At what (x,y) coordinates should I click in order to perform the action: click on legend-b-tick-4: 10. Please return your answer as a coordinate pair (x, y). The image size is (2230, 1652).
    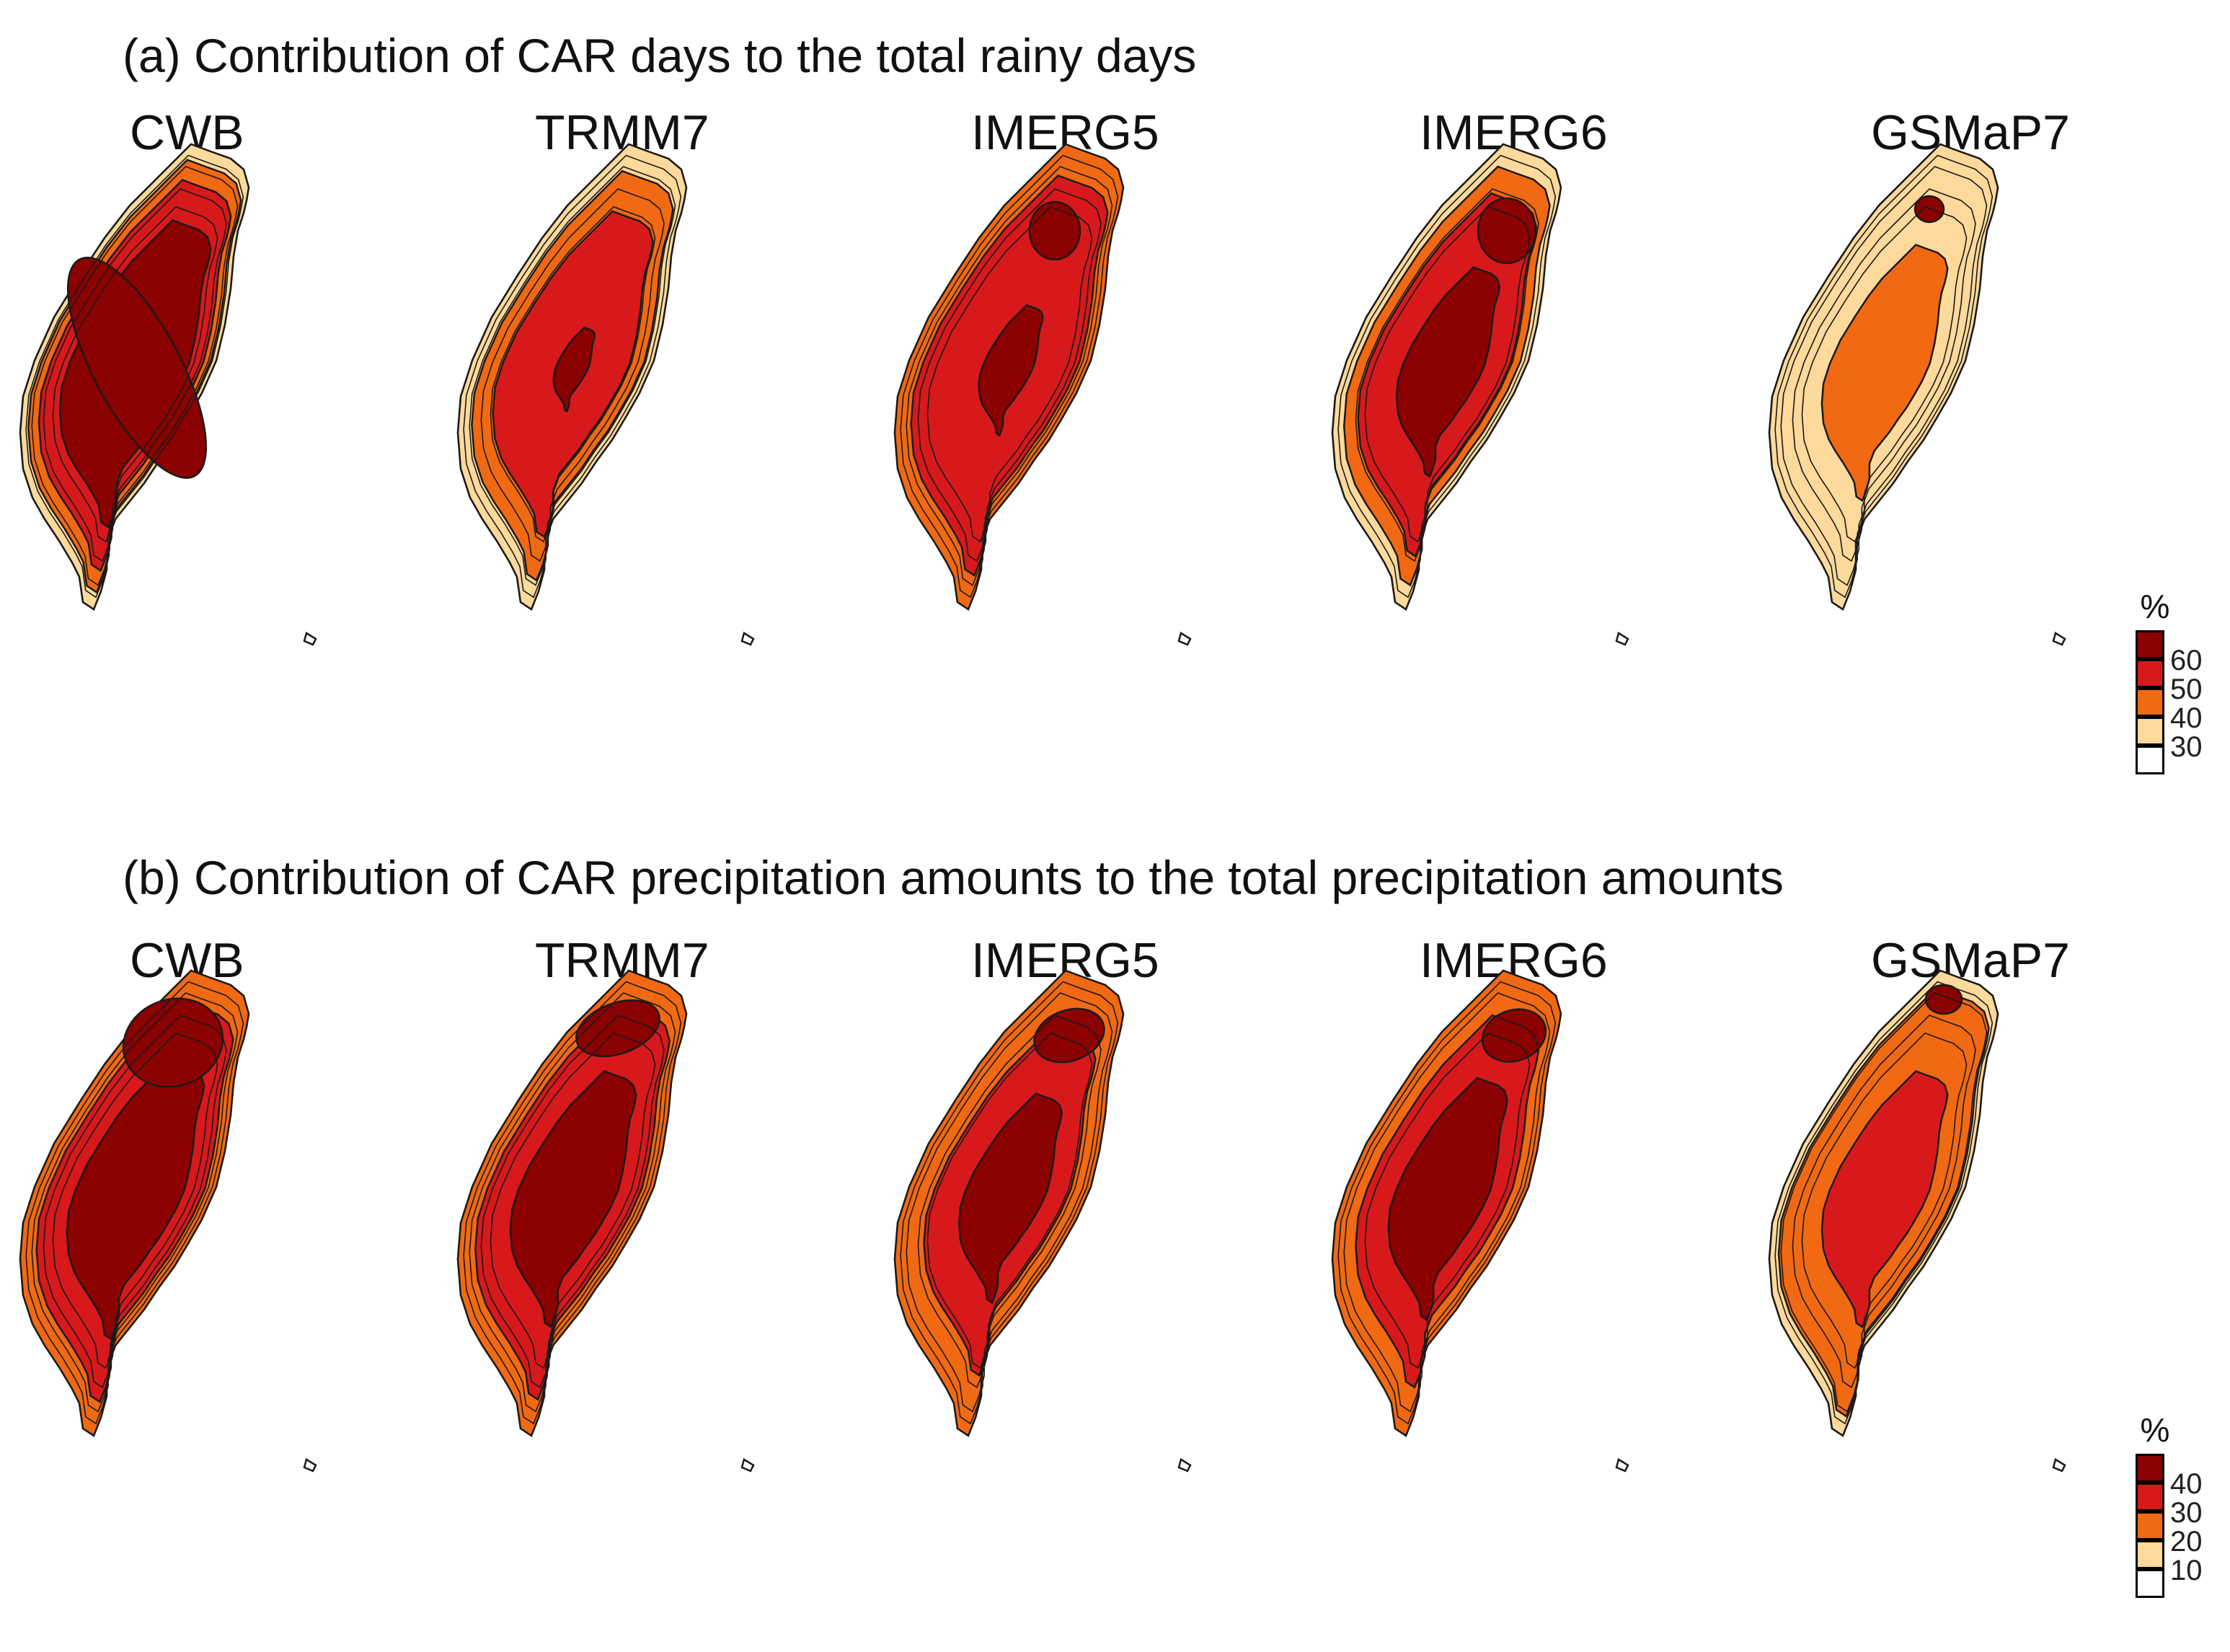
    Looking at the image, I should click on (2186, 1570).